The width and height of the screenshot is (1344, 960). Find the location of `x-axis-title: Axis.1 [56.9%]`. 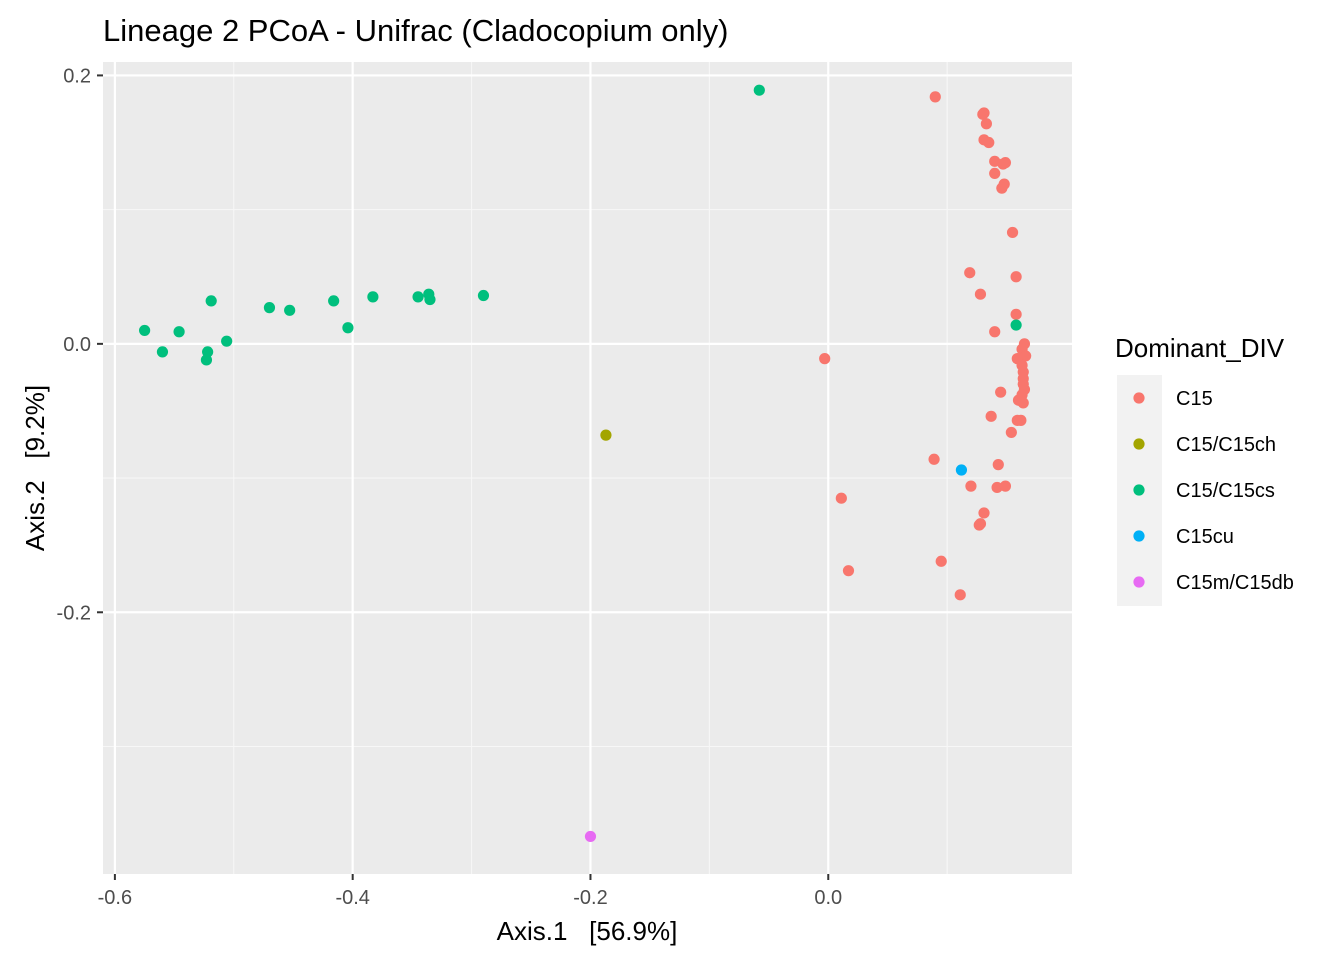

x-axis-title: Axis.1 [56.9%] is located at coordinates (587, 931).